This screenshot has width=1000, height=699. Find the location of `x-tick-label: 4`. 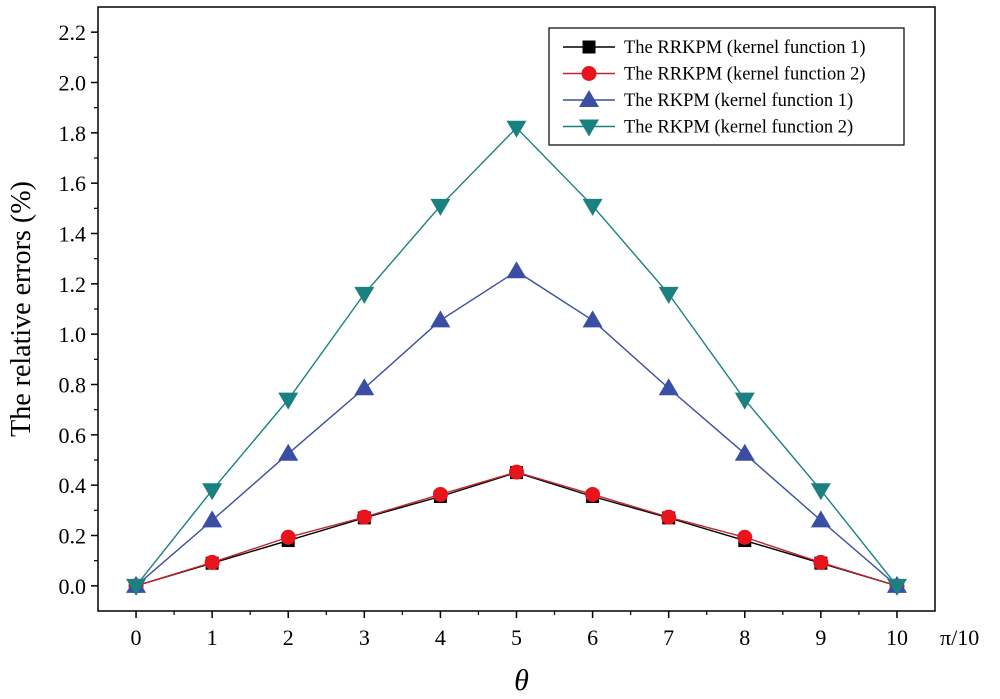

x-tick-label: 4 is located at coordinates (440, 637).